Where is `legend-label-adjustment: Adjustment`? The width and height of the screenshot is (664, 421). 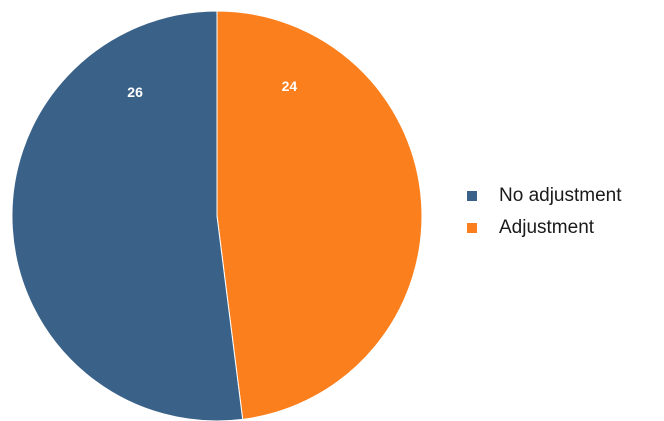
legend-label-adjustment: Adjustment is located at coordinates (547, 227).